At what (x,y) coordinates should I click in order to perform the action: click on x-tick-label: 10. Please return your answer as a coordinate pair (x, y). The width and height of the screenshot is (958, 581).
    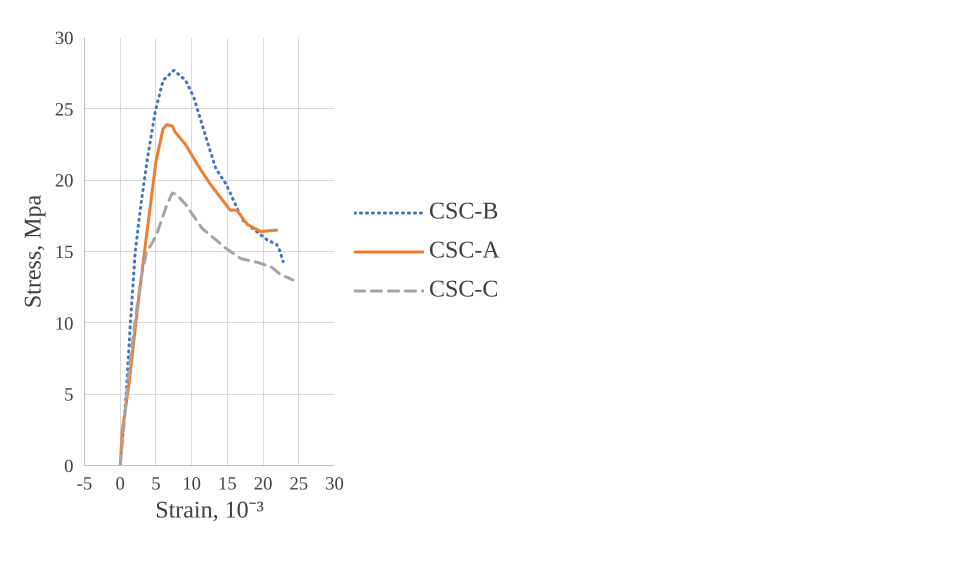
    Looking at the image, I should click on (191, 484).